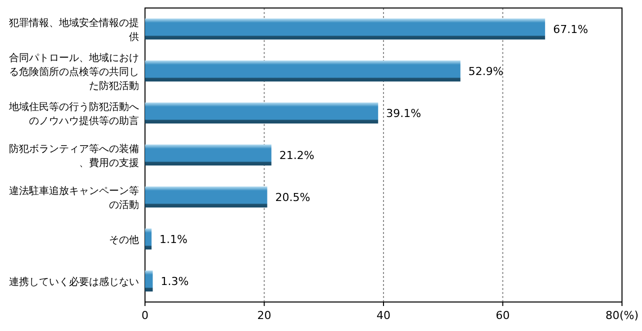 The width and height of the screenshot is (642, 331). What do you see at coordinates (264, 315) in the screenshot?
I see `x-tick-label: 20` at bounding box center [264, 315].